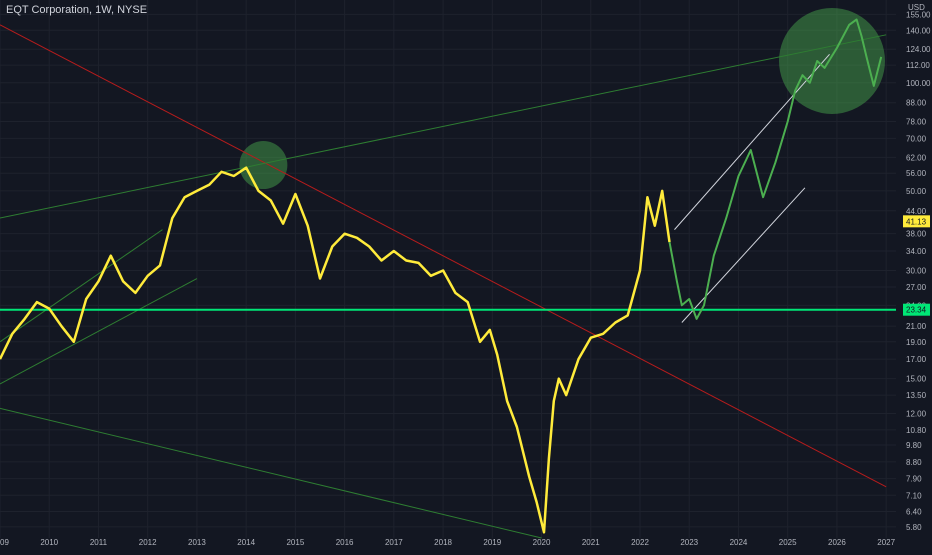 Image resolution: width=932 pixels, height=555 pixels. What do you see at coordinates (916, 379) in the screenshot?
I see `y-tick-label: 15.00` at bounding box center [916, 379].